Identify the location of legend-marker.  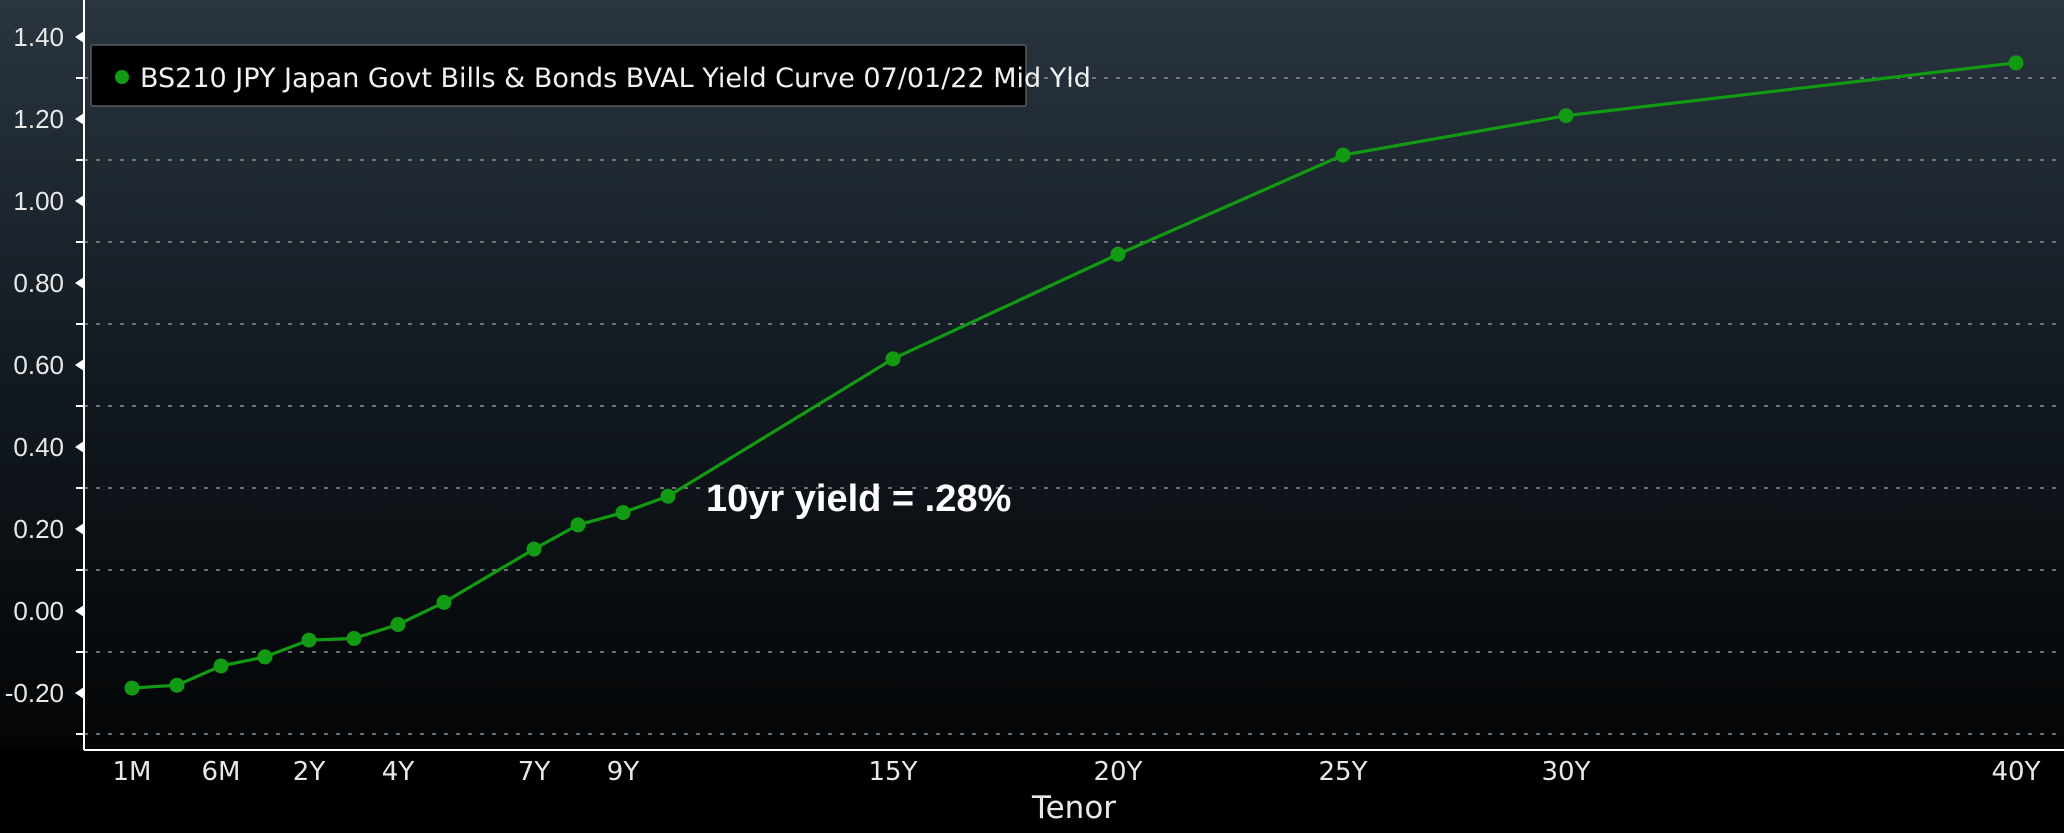
(122, 77).